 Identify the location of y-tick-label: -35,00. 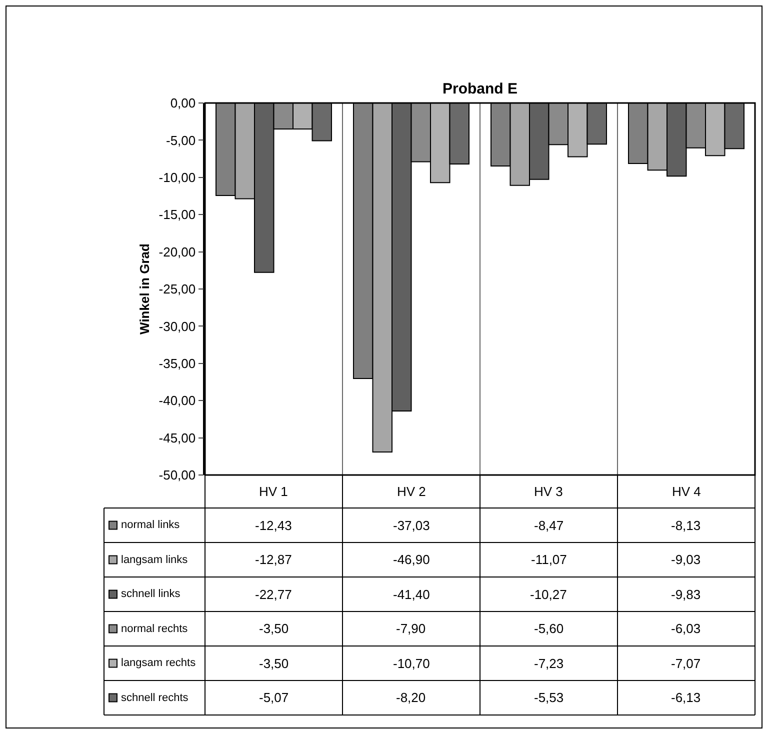
(177, 363).